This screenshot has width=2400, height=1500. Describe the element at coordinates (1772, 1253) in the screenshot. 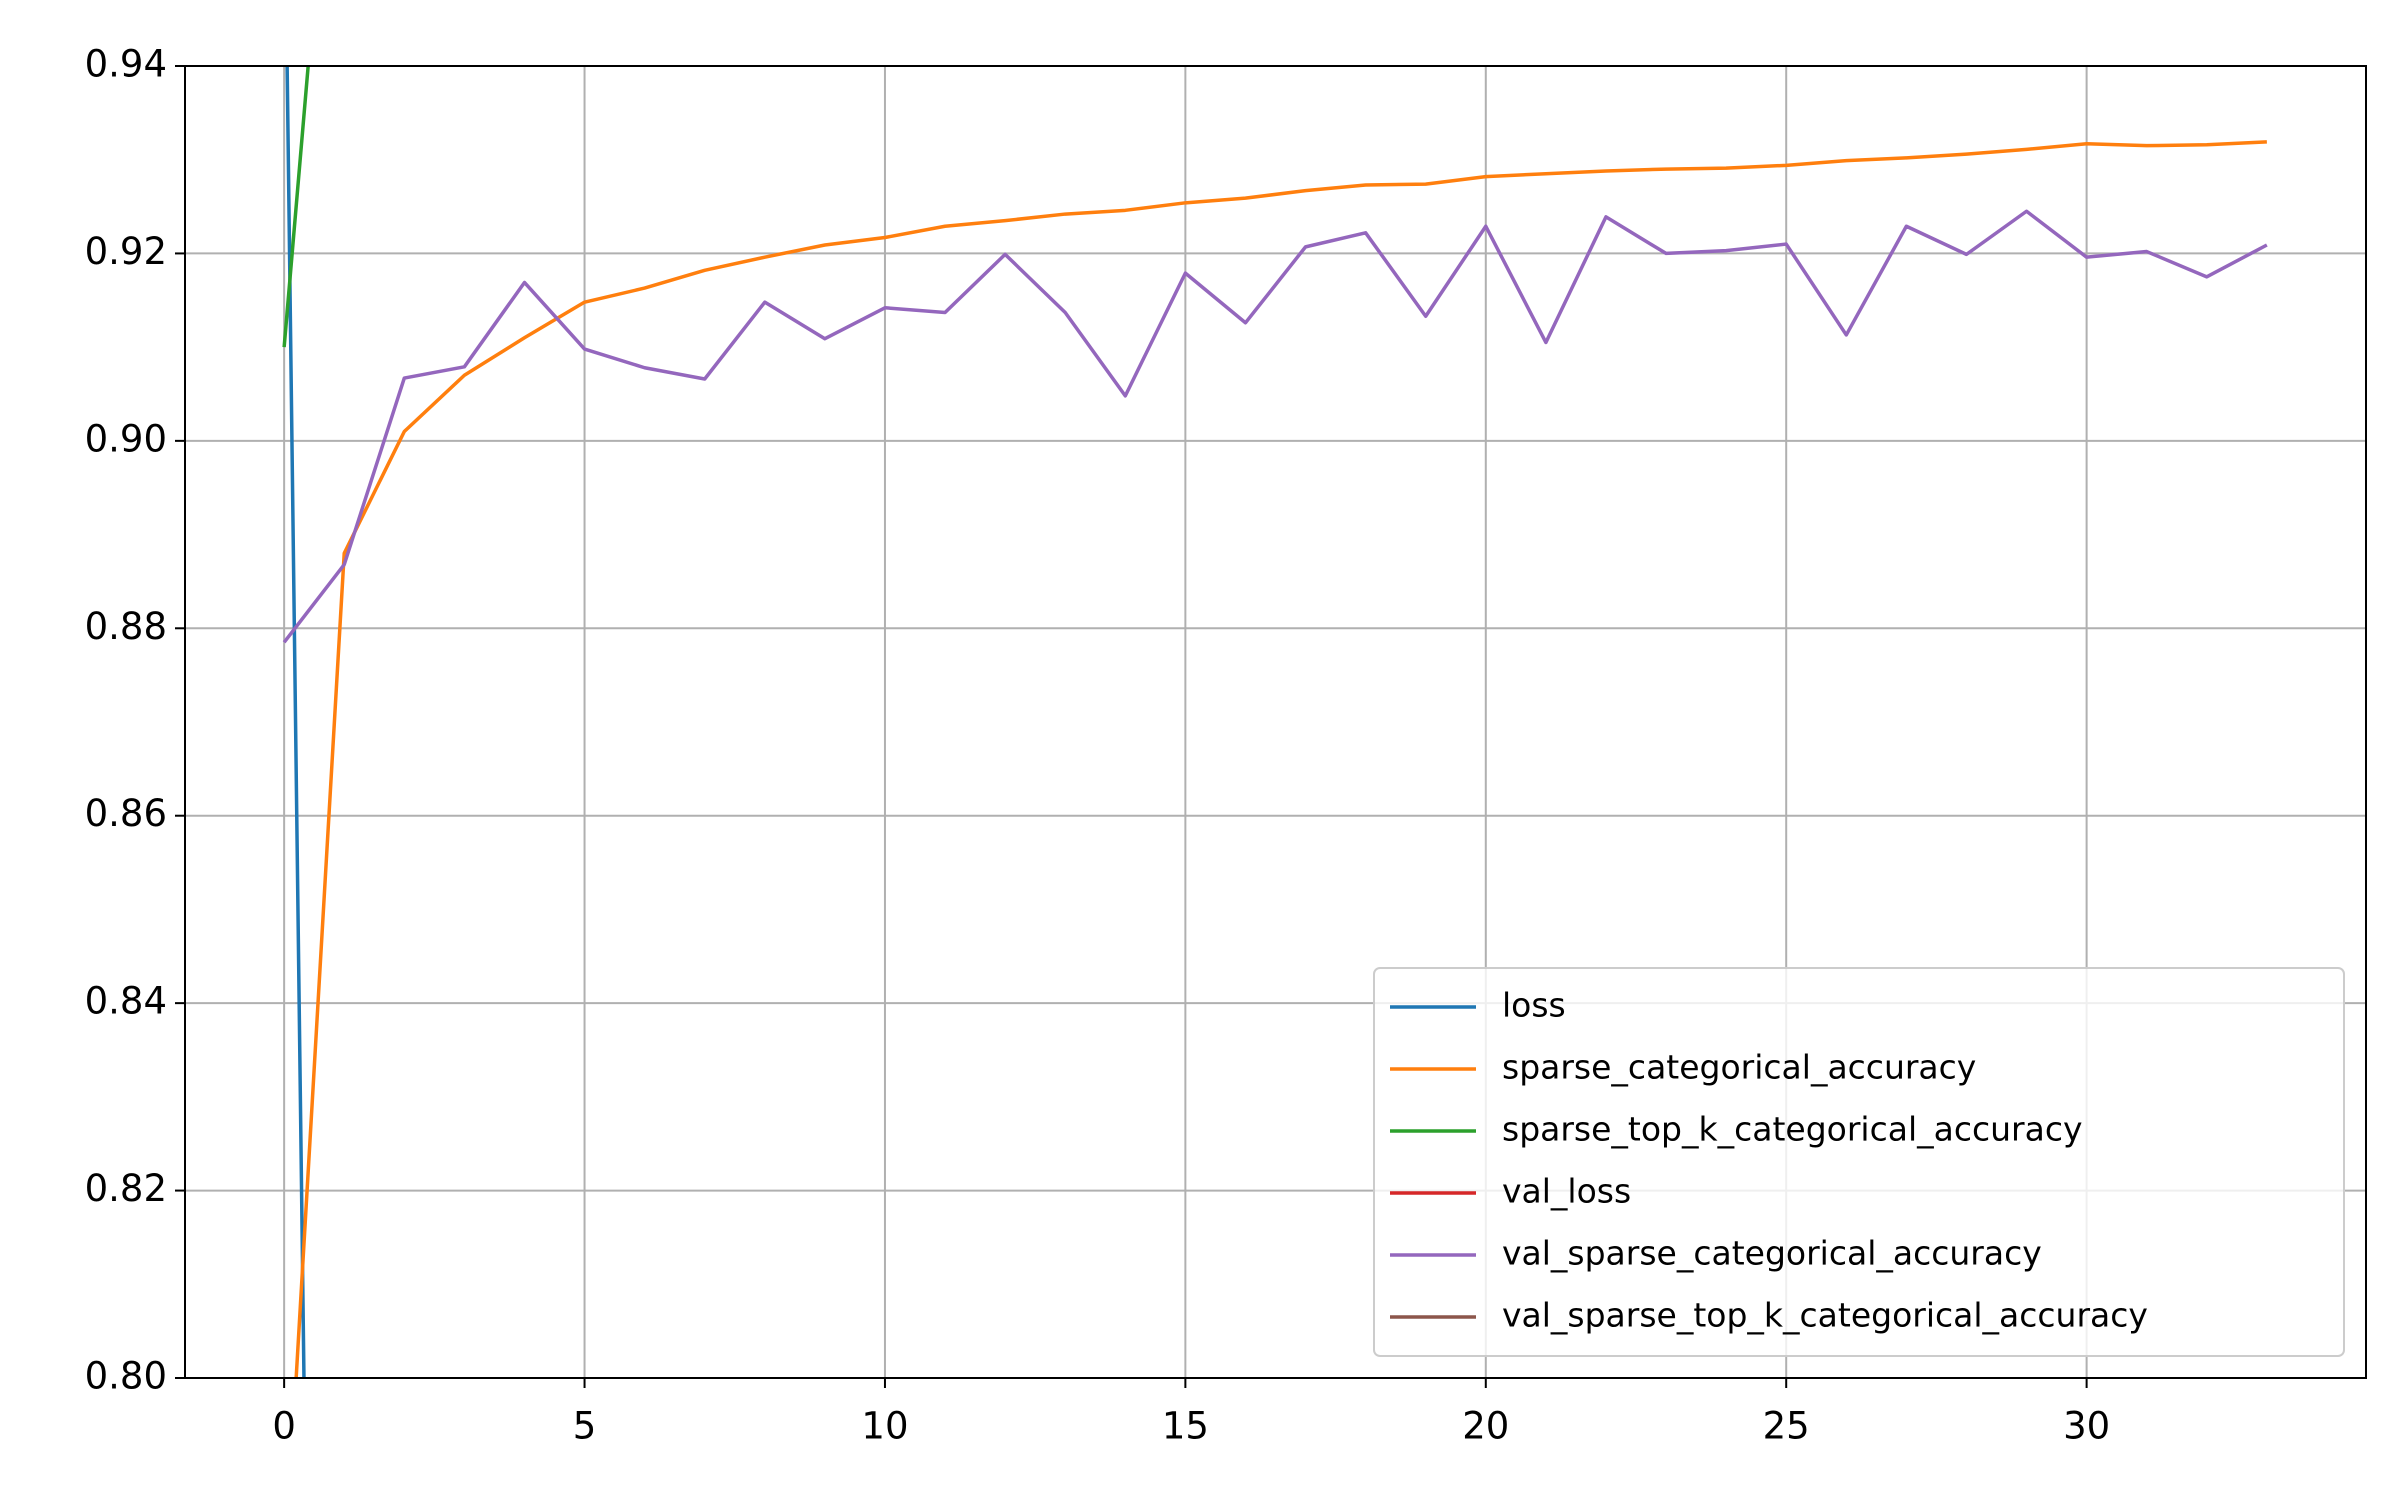

I see `legend-label: val_sparse_categorical_accuracy` at that location.